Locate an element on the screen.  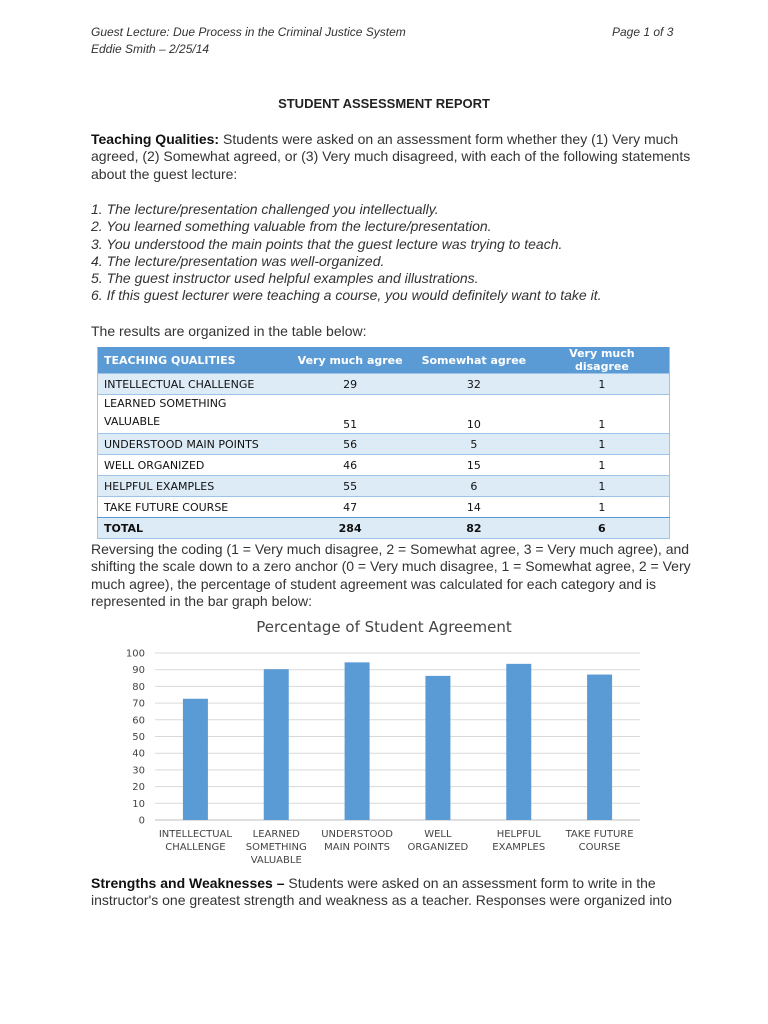
x-tick-label: LEARNED SOMETHING VALUABLE is located at coordinates (276, 847).